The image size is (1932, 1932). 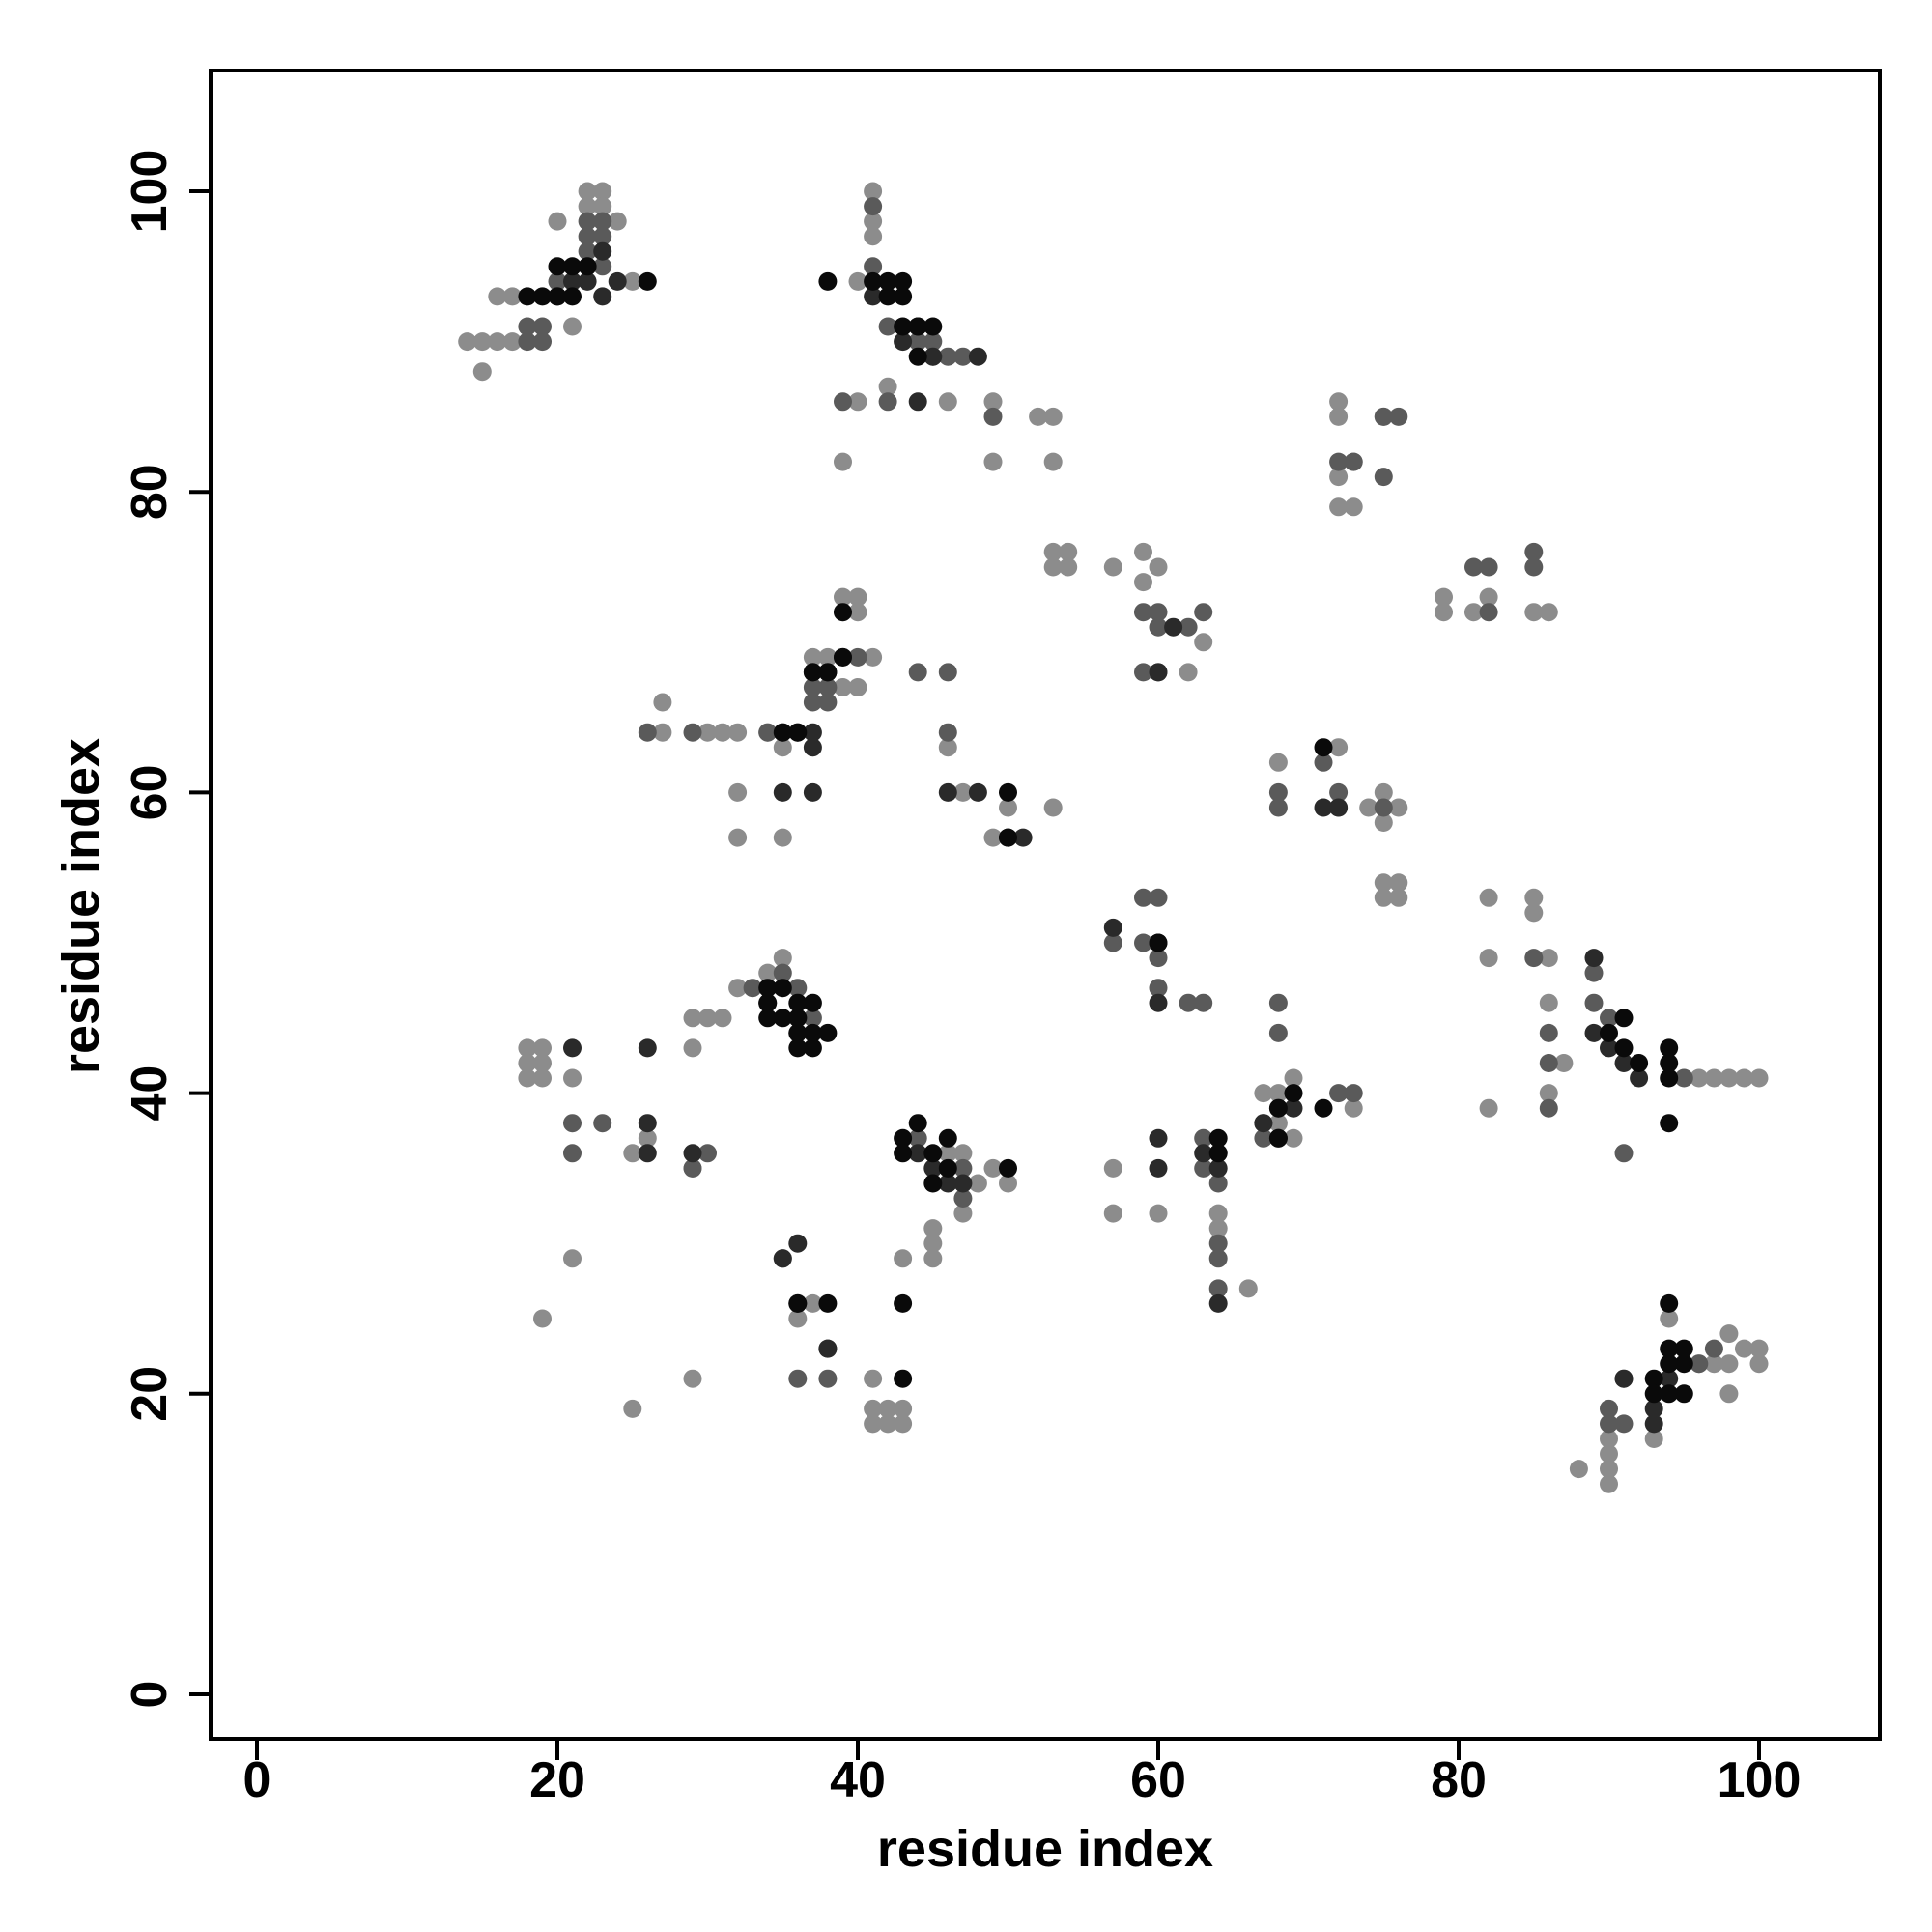 I want to click on x-tick-label: 60, so click(x=1158, y=1780).